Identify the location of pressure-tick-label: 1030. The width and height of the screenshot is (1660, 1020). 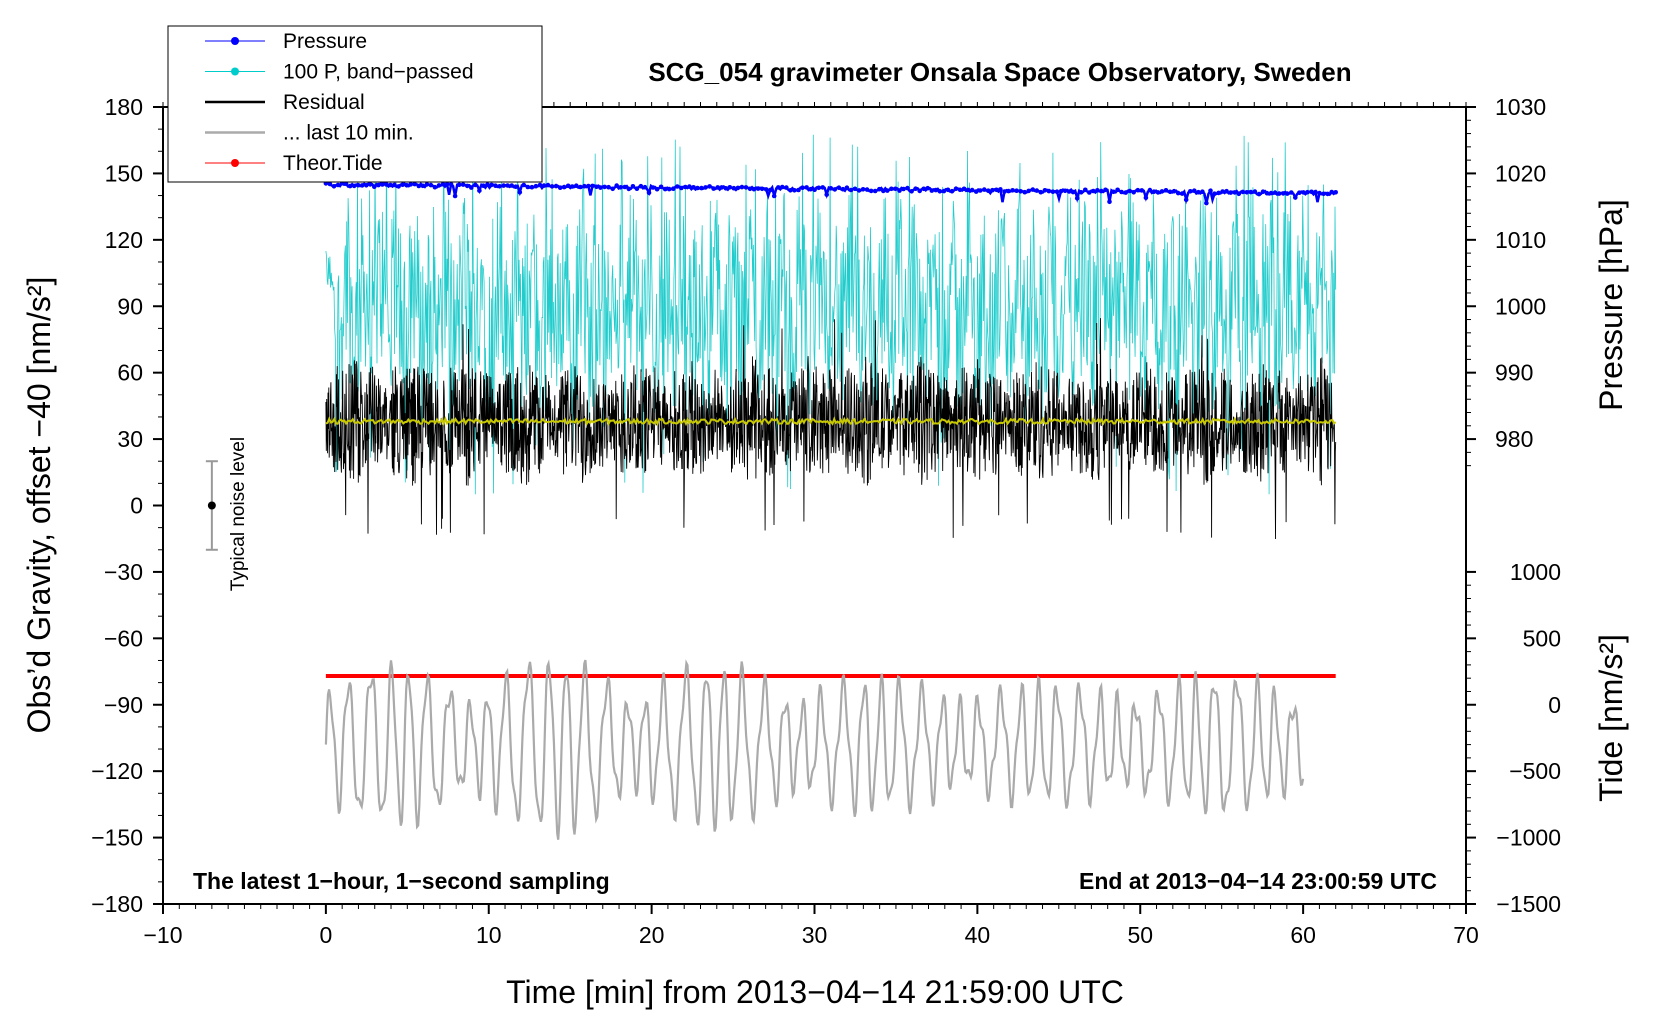
(1520, 107).